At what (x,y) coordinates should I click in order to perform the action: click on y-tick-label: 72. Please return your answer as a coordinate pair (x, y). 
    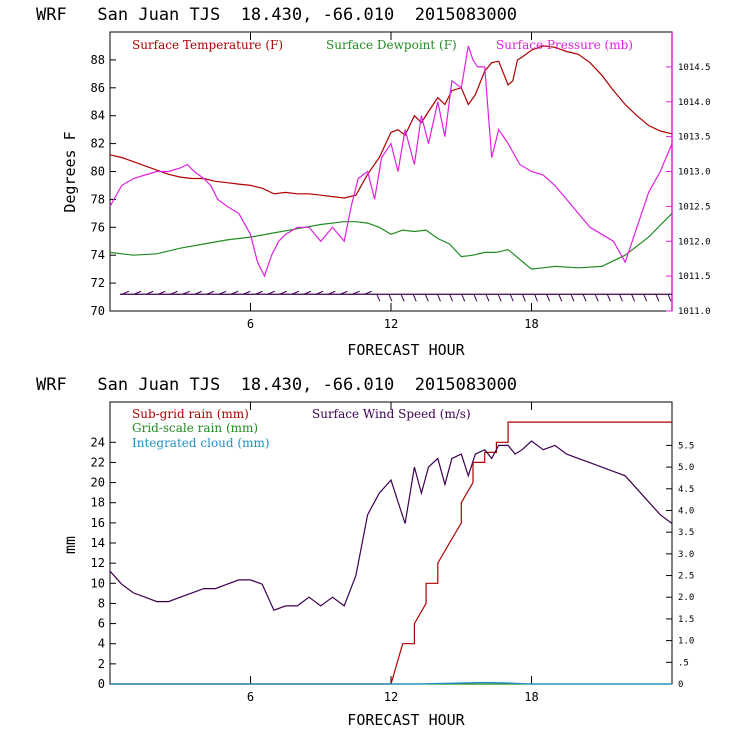
    Looking at the image, I should click on (98, 283).